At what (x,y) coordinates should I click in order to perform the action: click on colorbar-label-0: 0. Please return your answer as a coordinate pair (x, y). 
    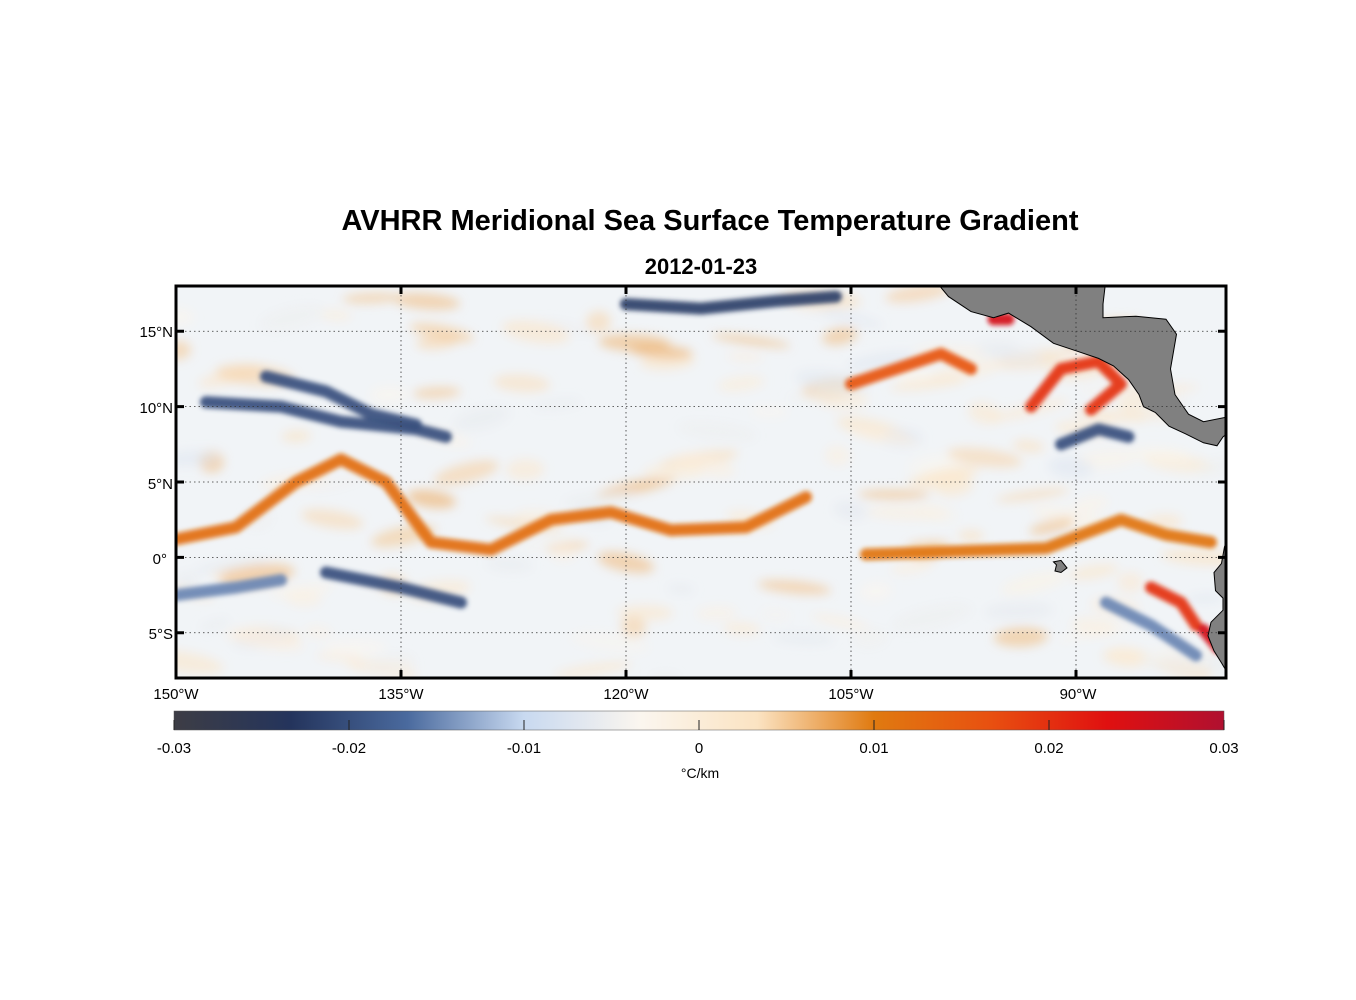
    Looking at the image, I should click on (699, 748).